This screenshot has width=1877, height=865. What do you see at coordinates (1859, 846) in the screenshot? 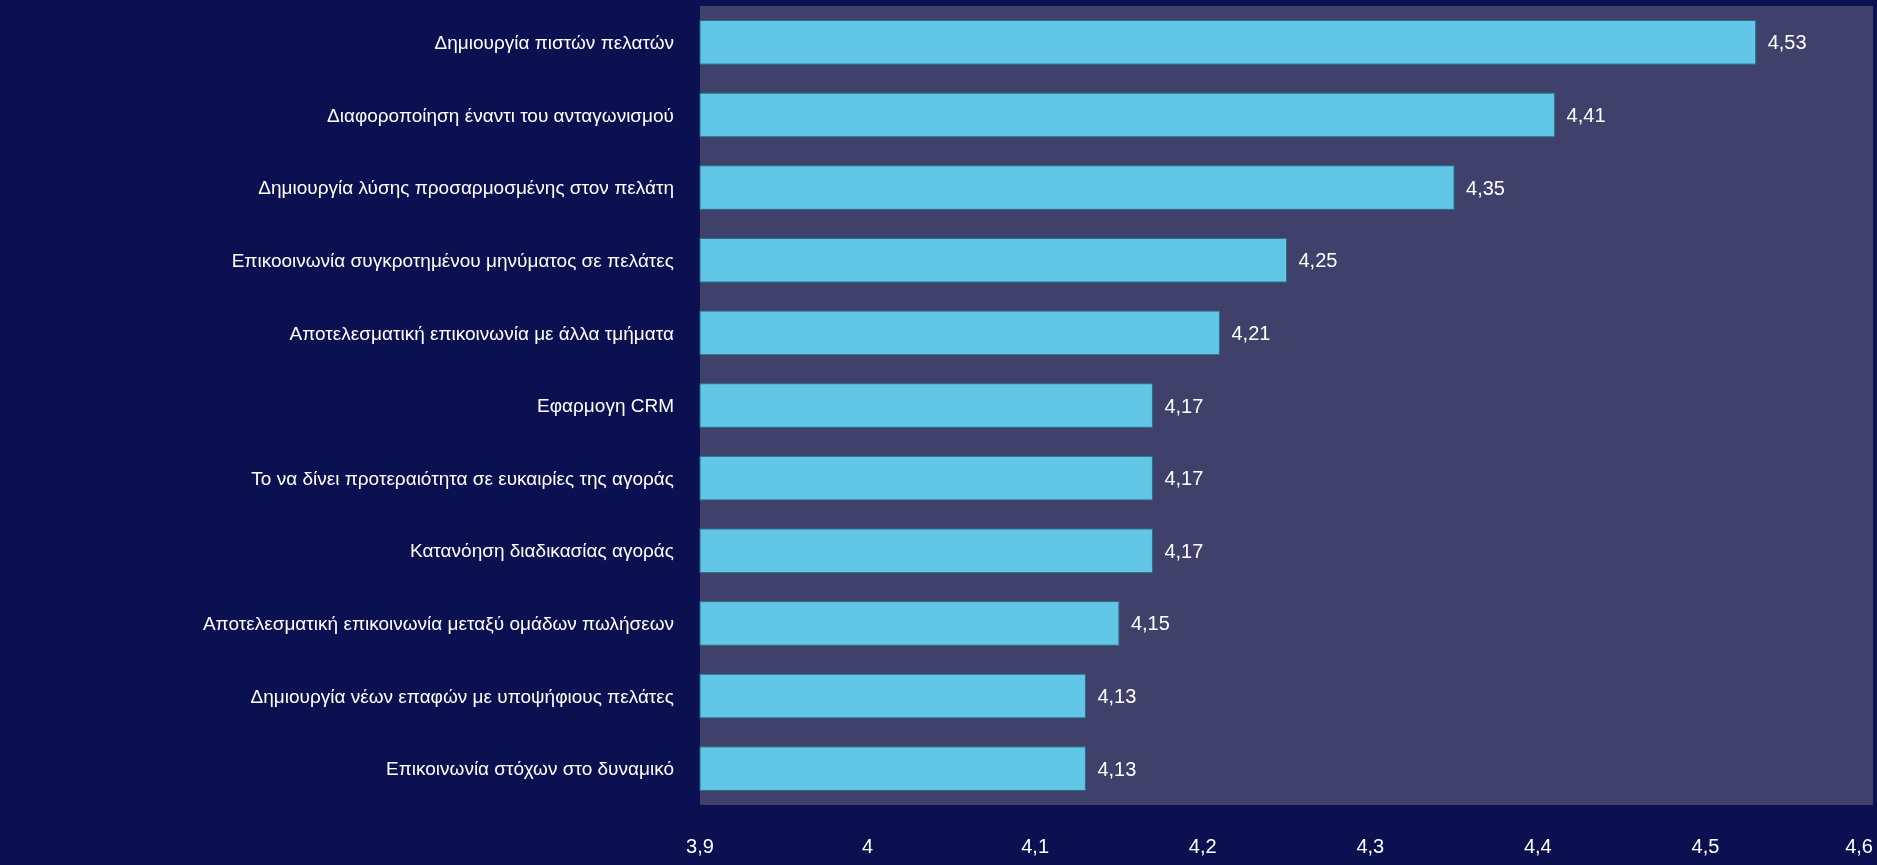
I see `x-tick-label: 4,6` at bounding box center [1859, 846].